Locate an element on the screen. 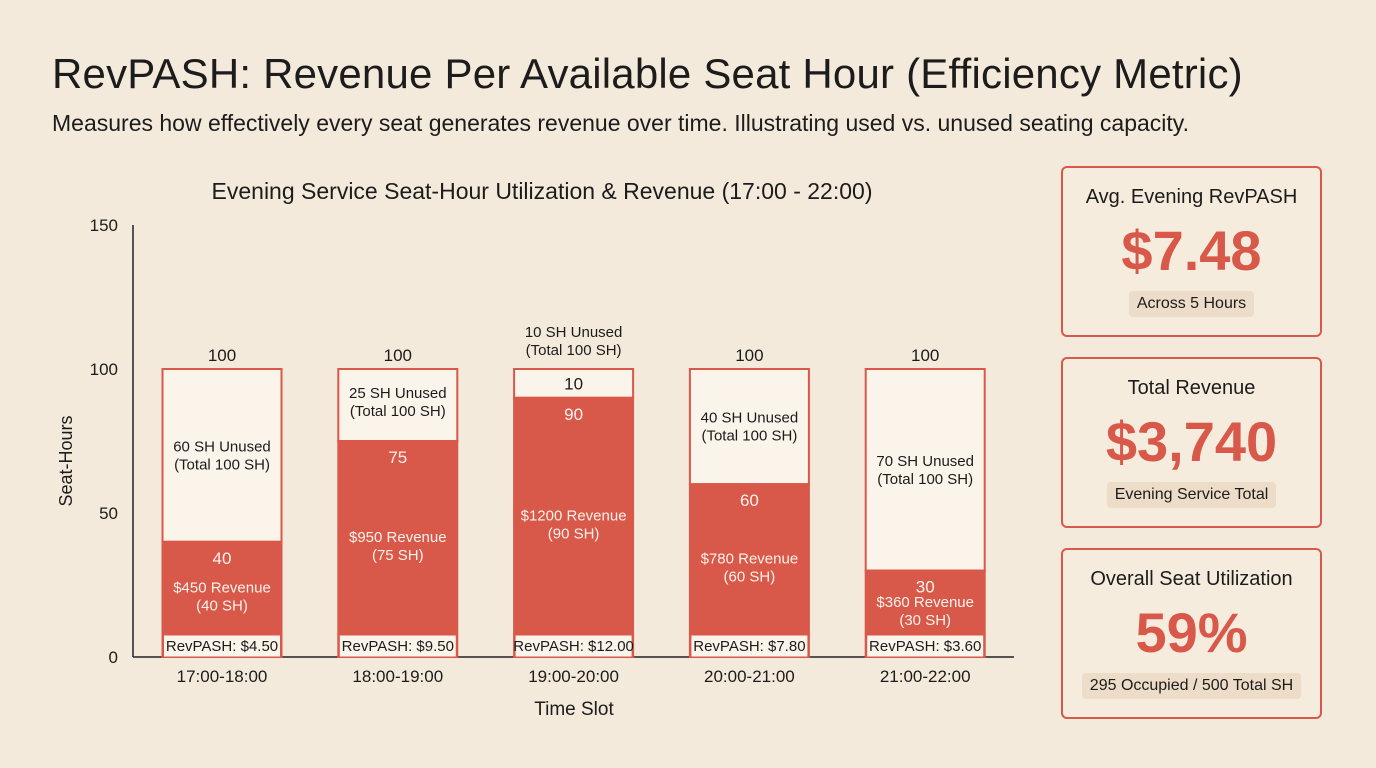 The width and height of the screenshot is (1376, 768). card-badge: Across 5 Hours is located at coordinates (1191, 304).